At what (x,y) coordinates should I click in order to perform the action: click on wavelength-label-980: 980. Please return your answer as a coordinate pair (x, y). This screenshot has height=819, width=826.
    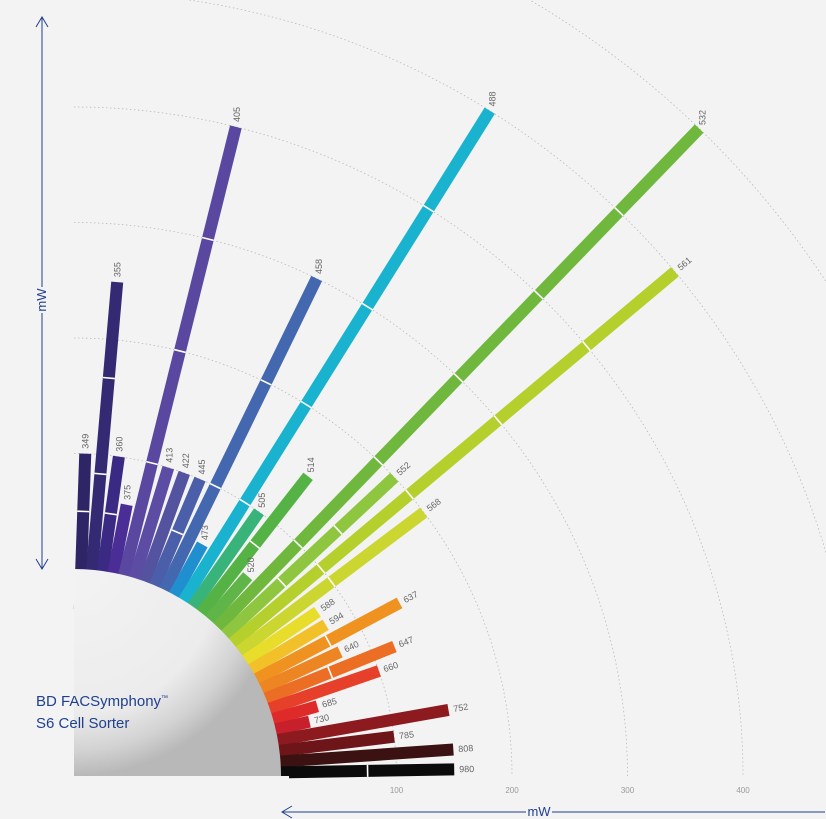
    Looking at the image, I should click on (466, 769).